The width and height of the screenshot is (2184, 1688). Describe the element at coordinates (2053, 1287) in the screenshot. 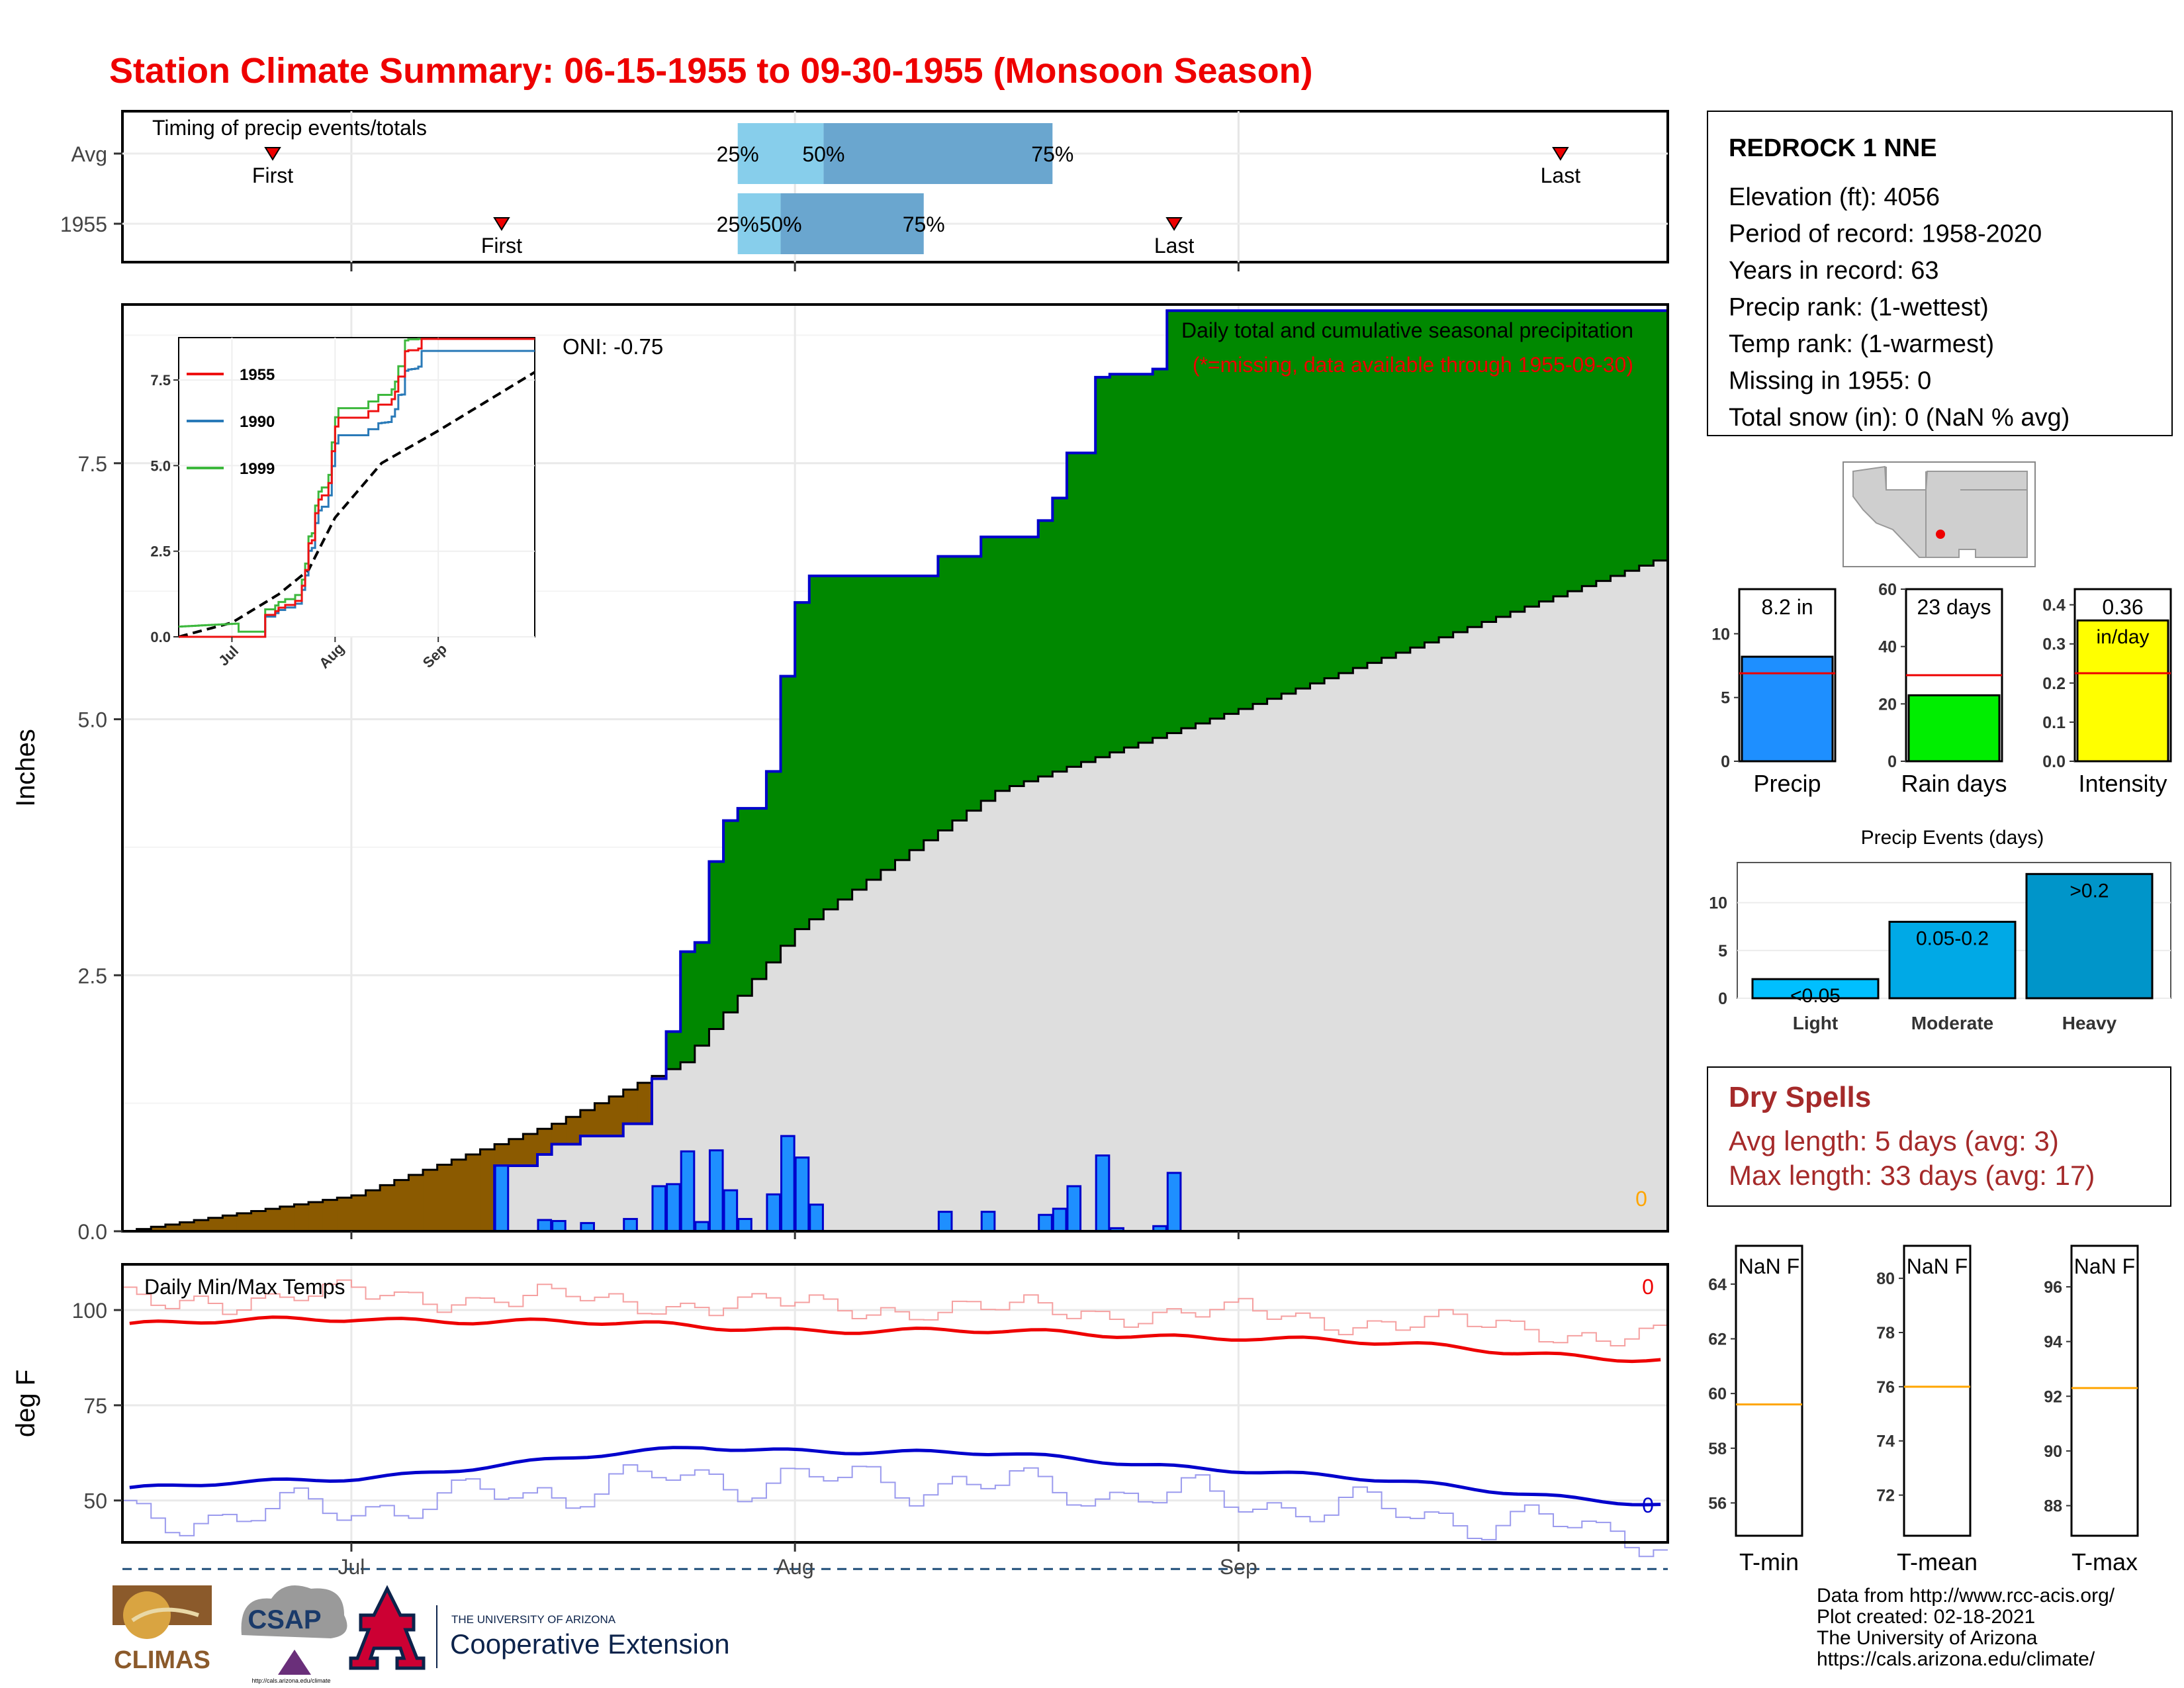

I see `temp-panel-ytick-label: 96` at that location.